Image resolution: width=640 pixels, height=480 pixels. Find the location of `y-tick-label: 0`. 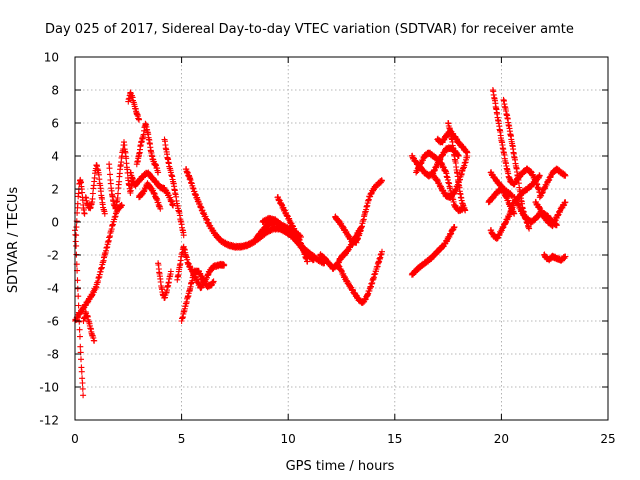

y-tick-label: 0 is located at coordinates (55, 223).